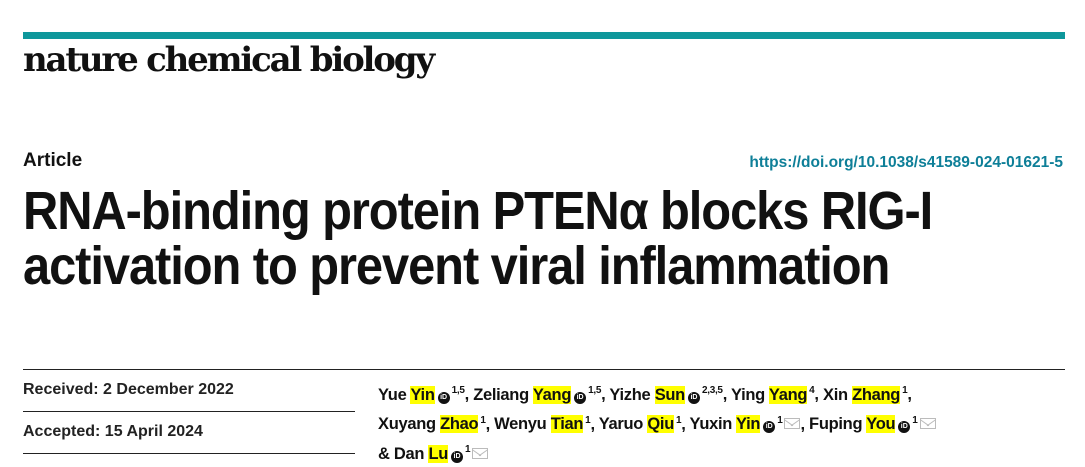 This screenshot has width=1085, height=467. I want to click on author: Wenyu Tian 1, so click(542, 423).